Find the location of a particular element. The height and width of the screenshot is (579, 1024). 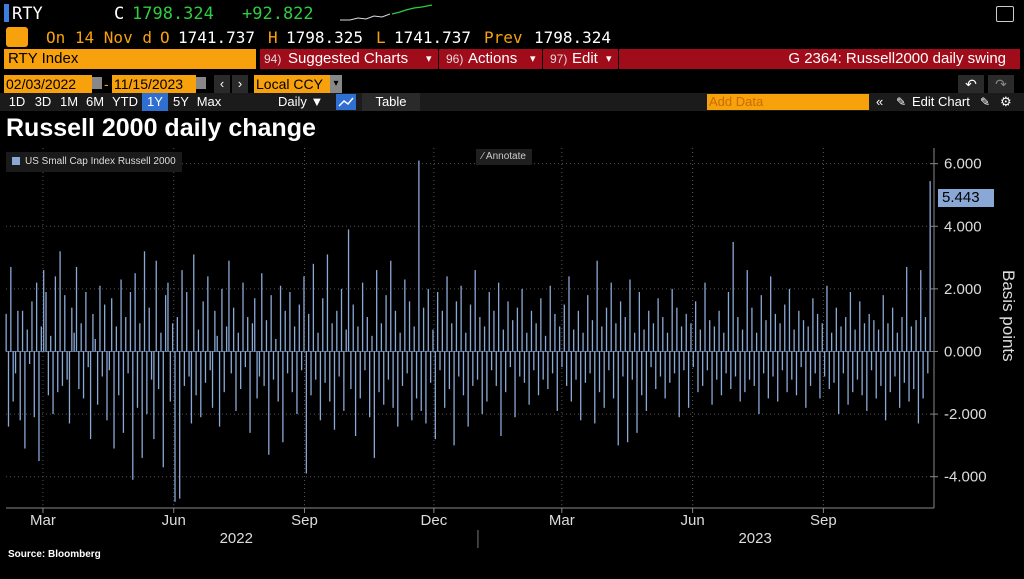

add-data-field is located at coordinates (788, 102).